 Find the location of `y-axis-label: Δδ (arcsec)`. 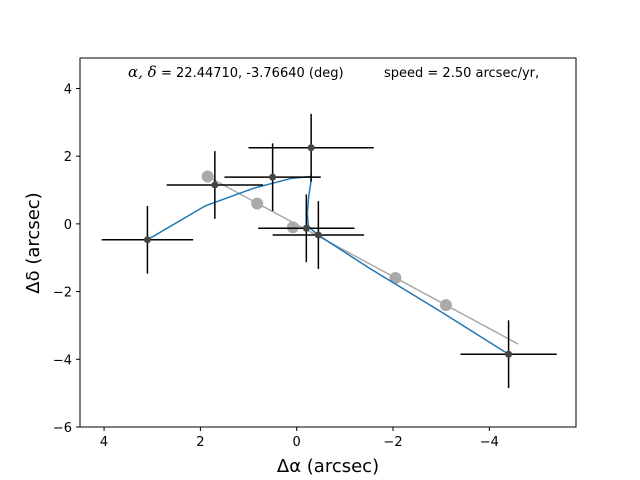

y-axis-label: Δδ (arcsec) is located at coordinates (33, 242).